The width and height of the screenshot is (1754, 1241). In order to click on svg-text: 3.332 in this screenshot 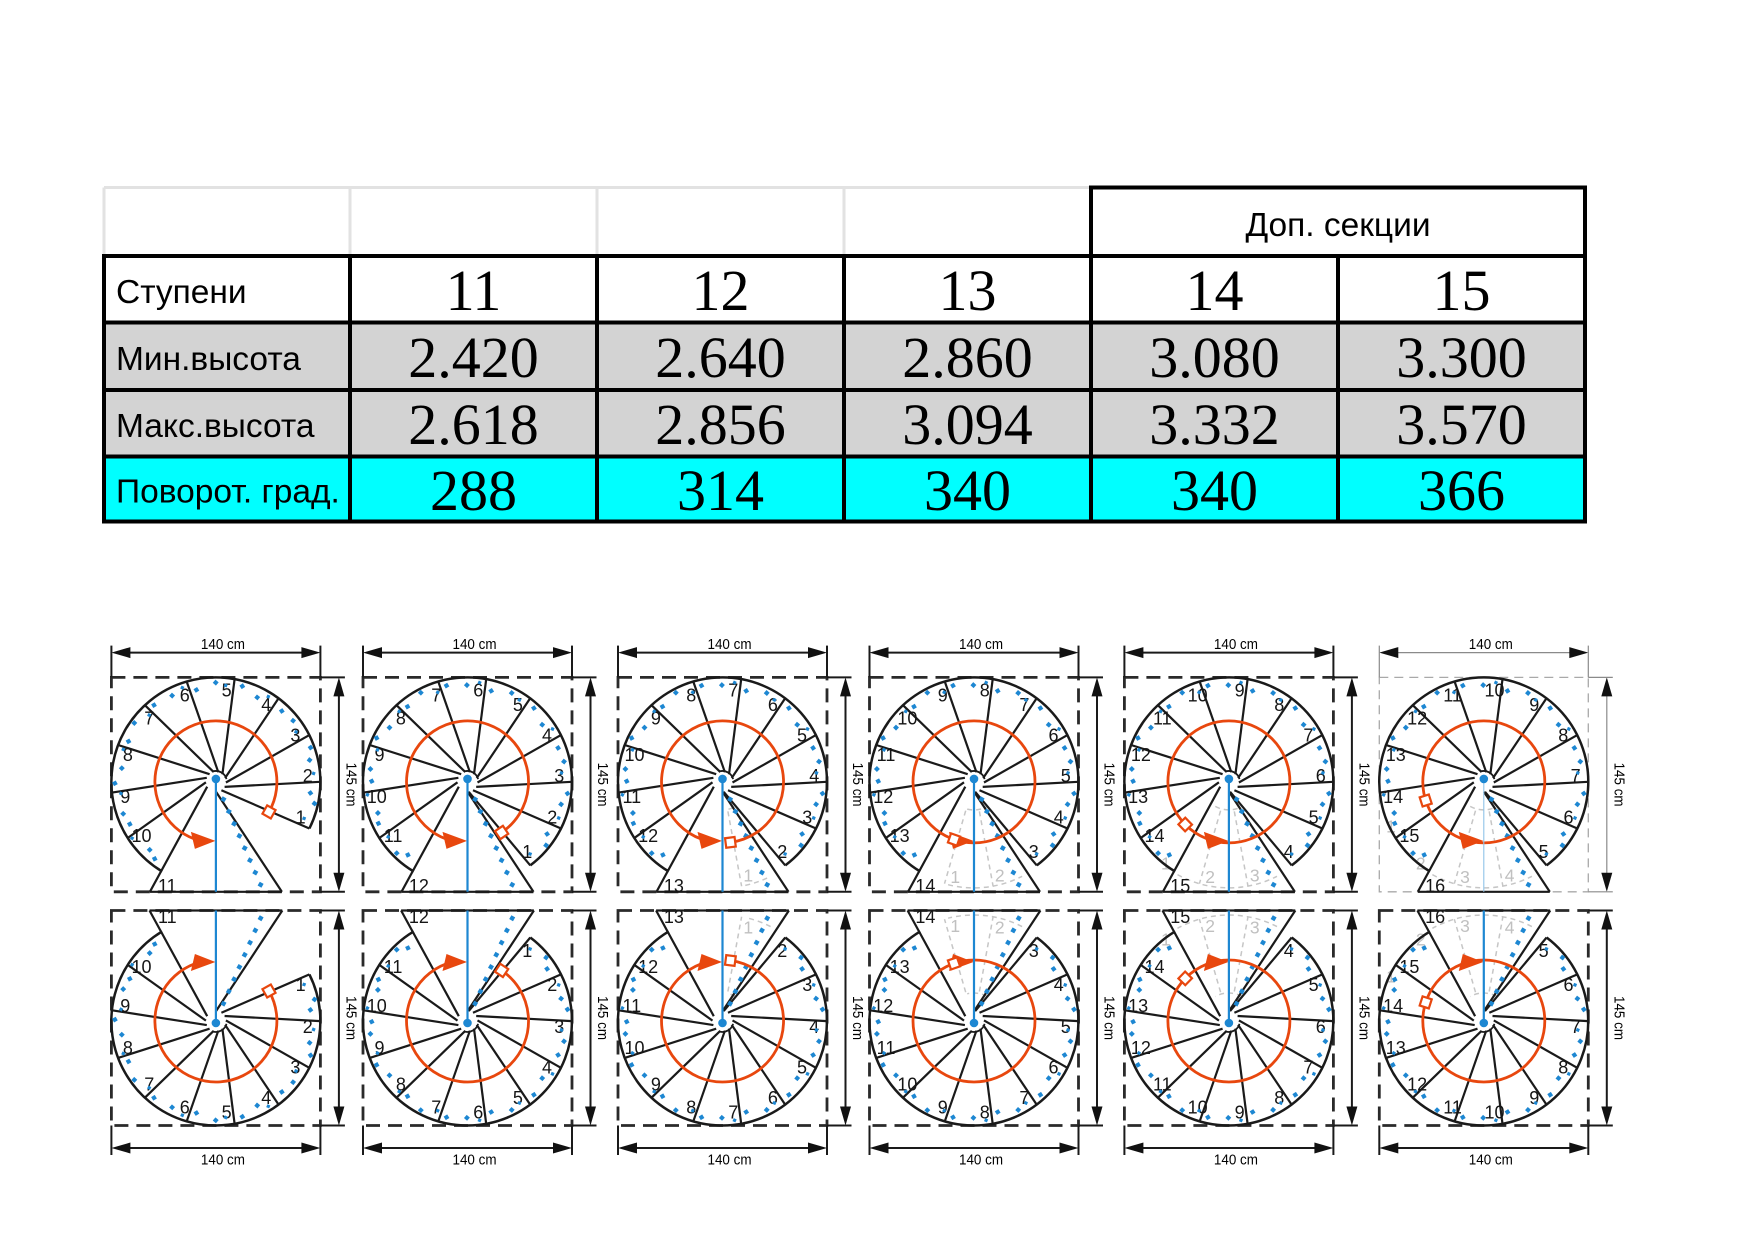, I will do `click(1214, 424)`.